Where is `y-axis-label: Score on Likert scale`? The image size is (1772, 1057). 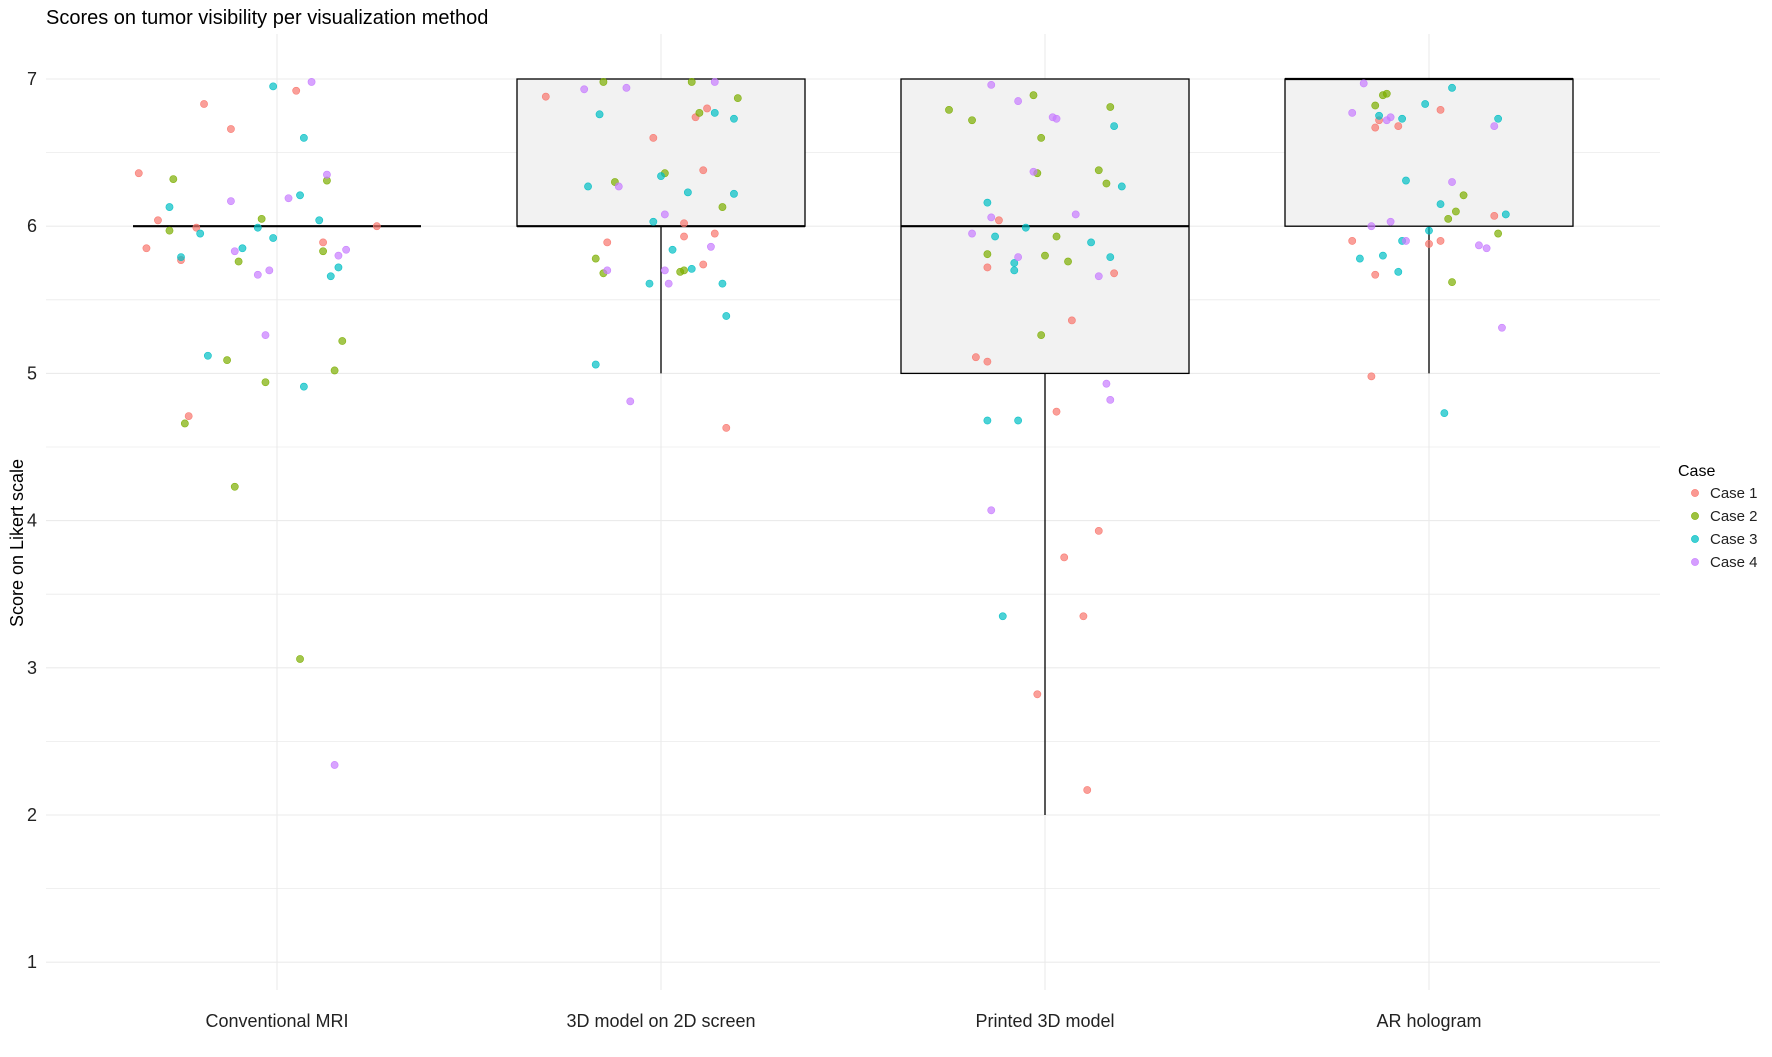
y-axis-label: Score on Likert scale is located at coordinates (17, 543).